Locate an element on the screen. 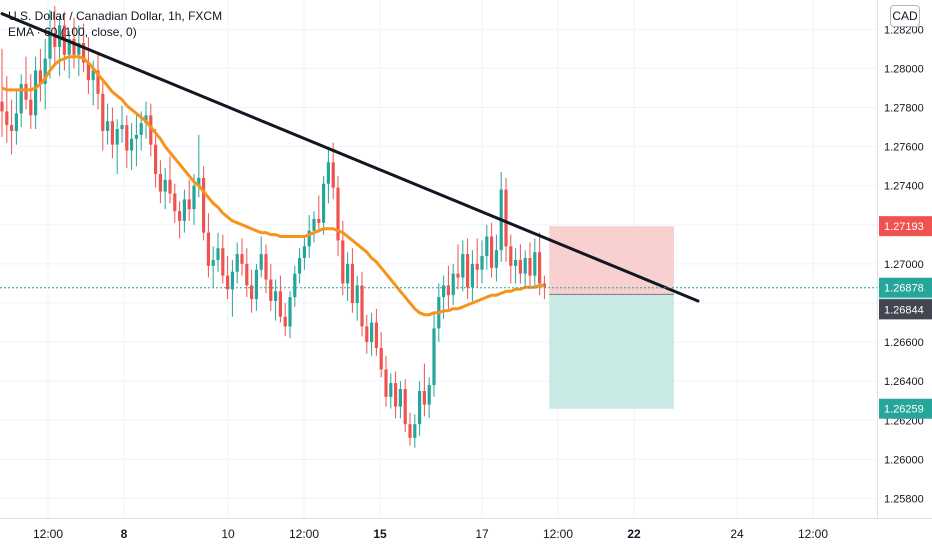 Image resolution: width=932 pixels, height=550 pixels. price-label-bg is located at coordinates (905, 287).